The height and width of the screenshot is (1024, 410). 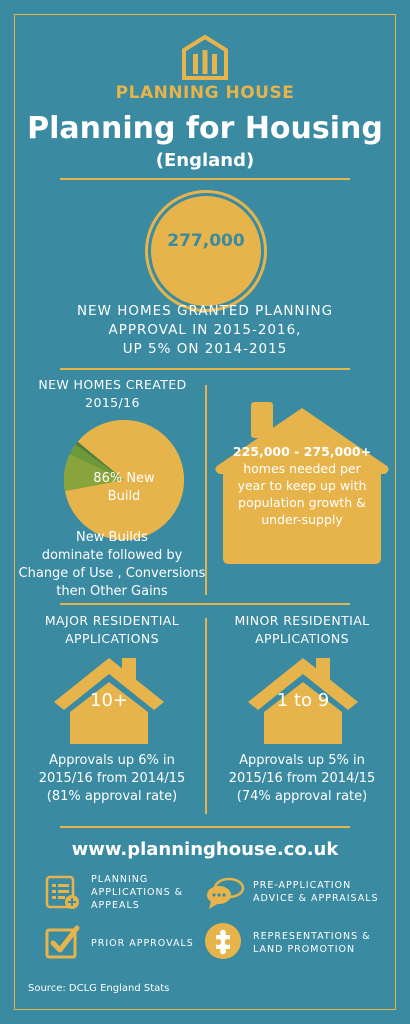 I want to click on minor-title: MINOR RESIDENTIAL APPLICATIONS, so click(x=302, y=630).